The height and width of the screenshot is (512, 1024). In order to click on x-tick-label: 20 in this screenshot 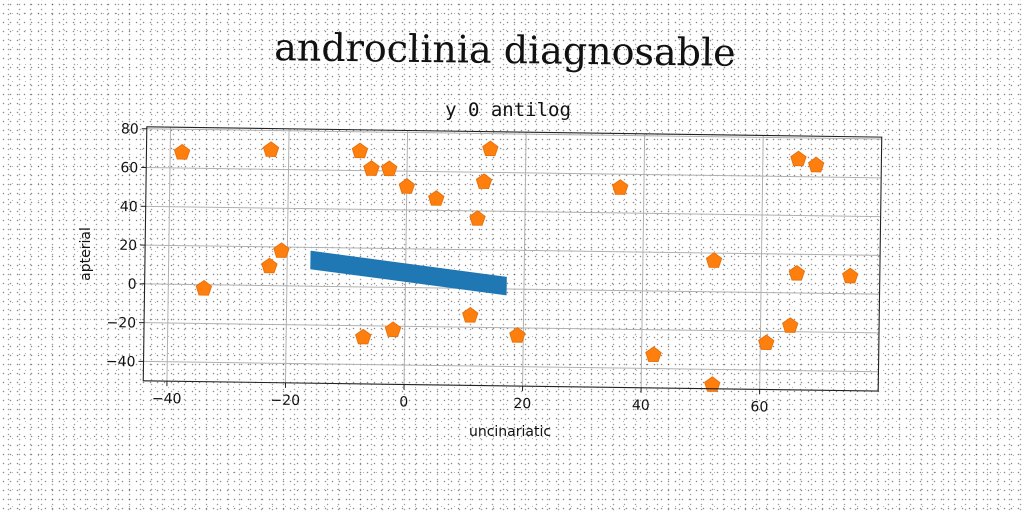, I will do `click(522, 404)`.